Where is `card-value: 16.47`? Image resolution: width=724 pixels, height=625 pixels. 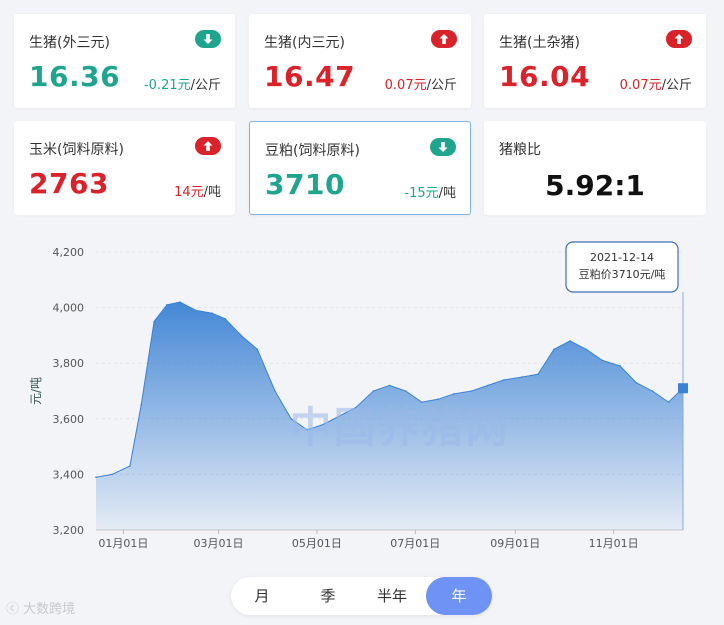
card-value: 16.47 is located at coordinates (310, 76).